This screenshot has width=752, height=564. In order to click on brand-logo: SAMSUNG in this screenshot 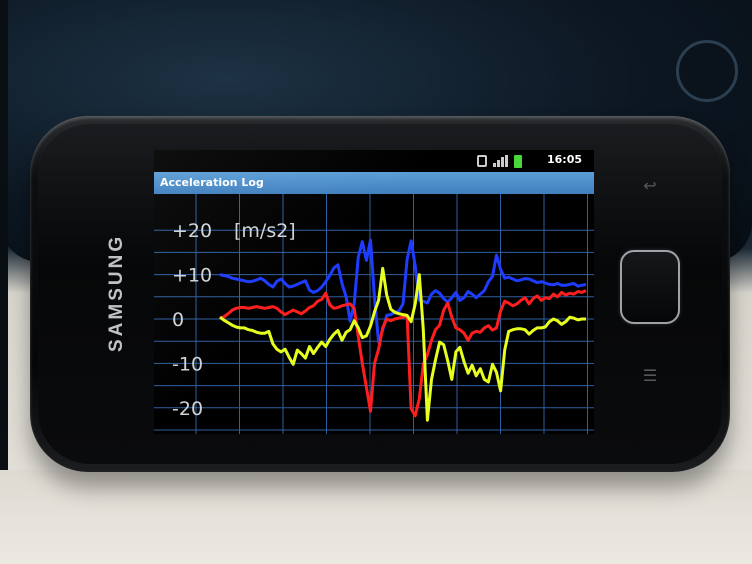, I will do `click(116, 292)`.